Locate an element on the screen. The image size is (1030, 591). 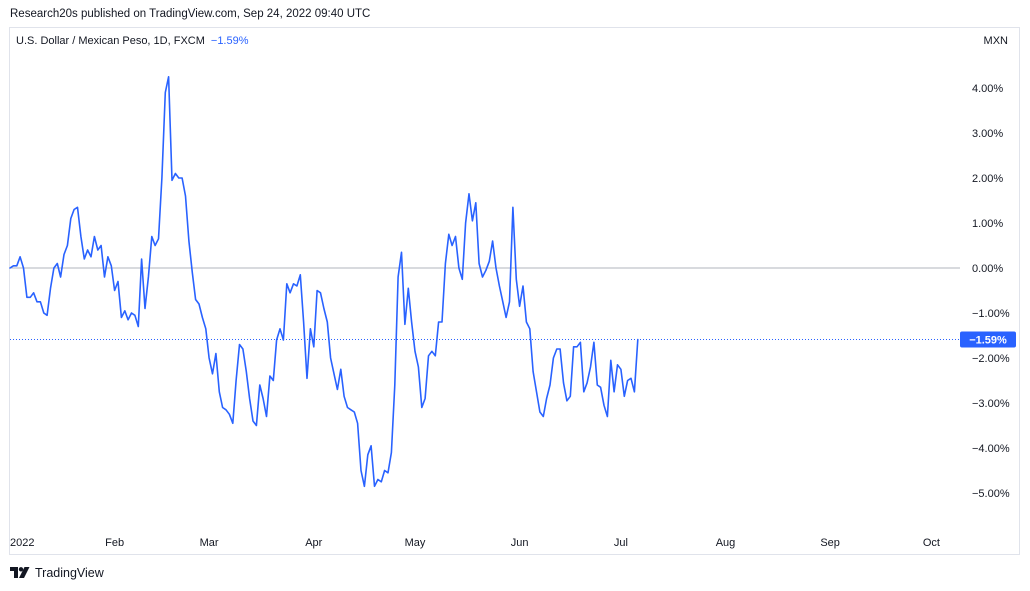
y-tick-label: −4.00% is located at coordinates (991, 449).